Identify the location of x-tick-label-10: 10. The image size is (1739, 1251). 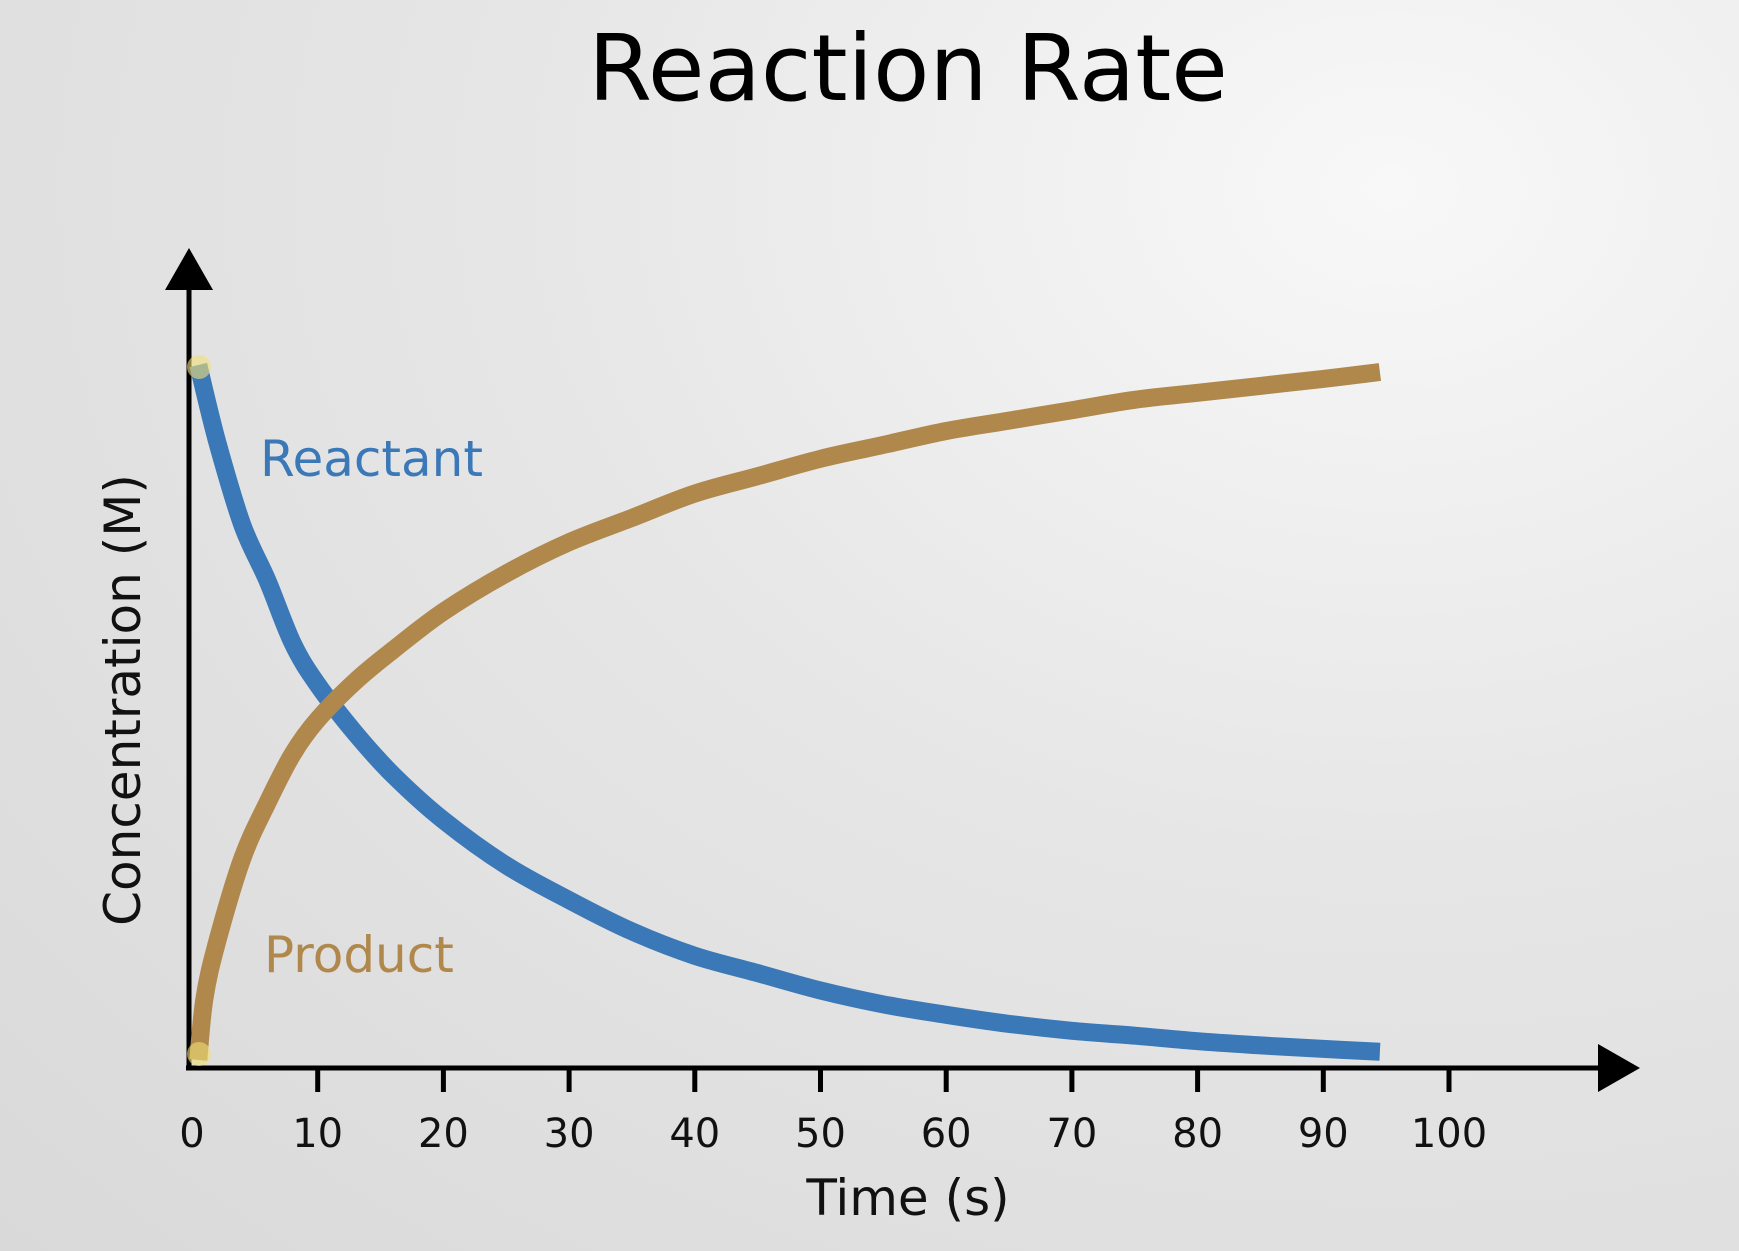
(317, 1134).